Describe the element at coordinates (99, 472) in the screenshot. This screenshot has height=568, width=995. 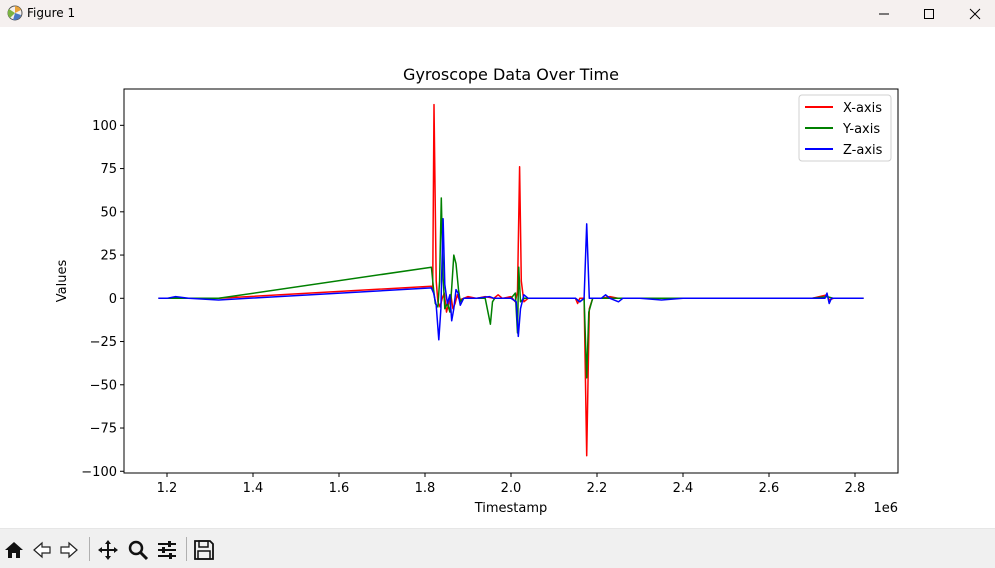
I see `y-tick-label: −100` at that location.